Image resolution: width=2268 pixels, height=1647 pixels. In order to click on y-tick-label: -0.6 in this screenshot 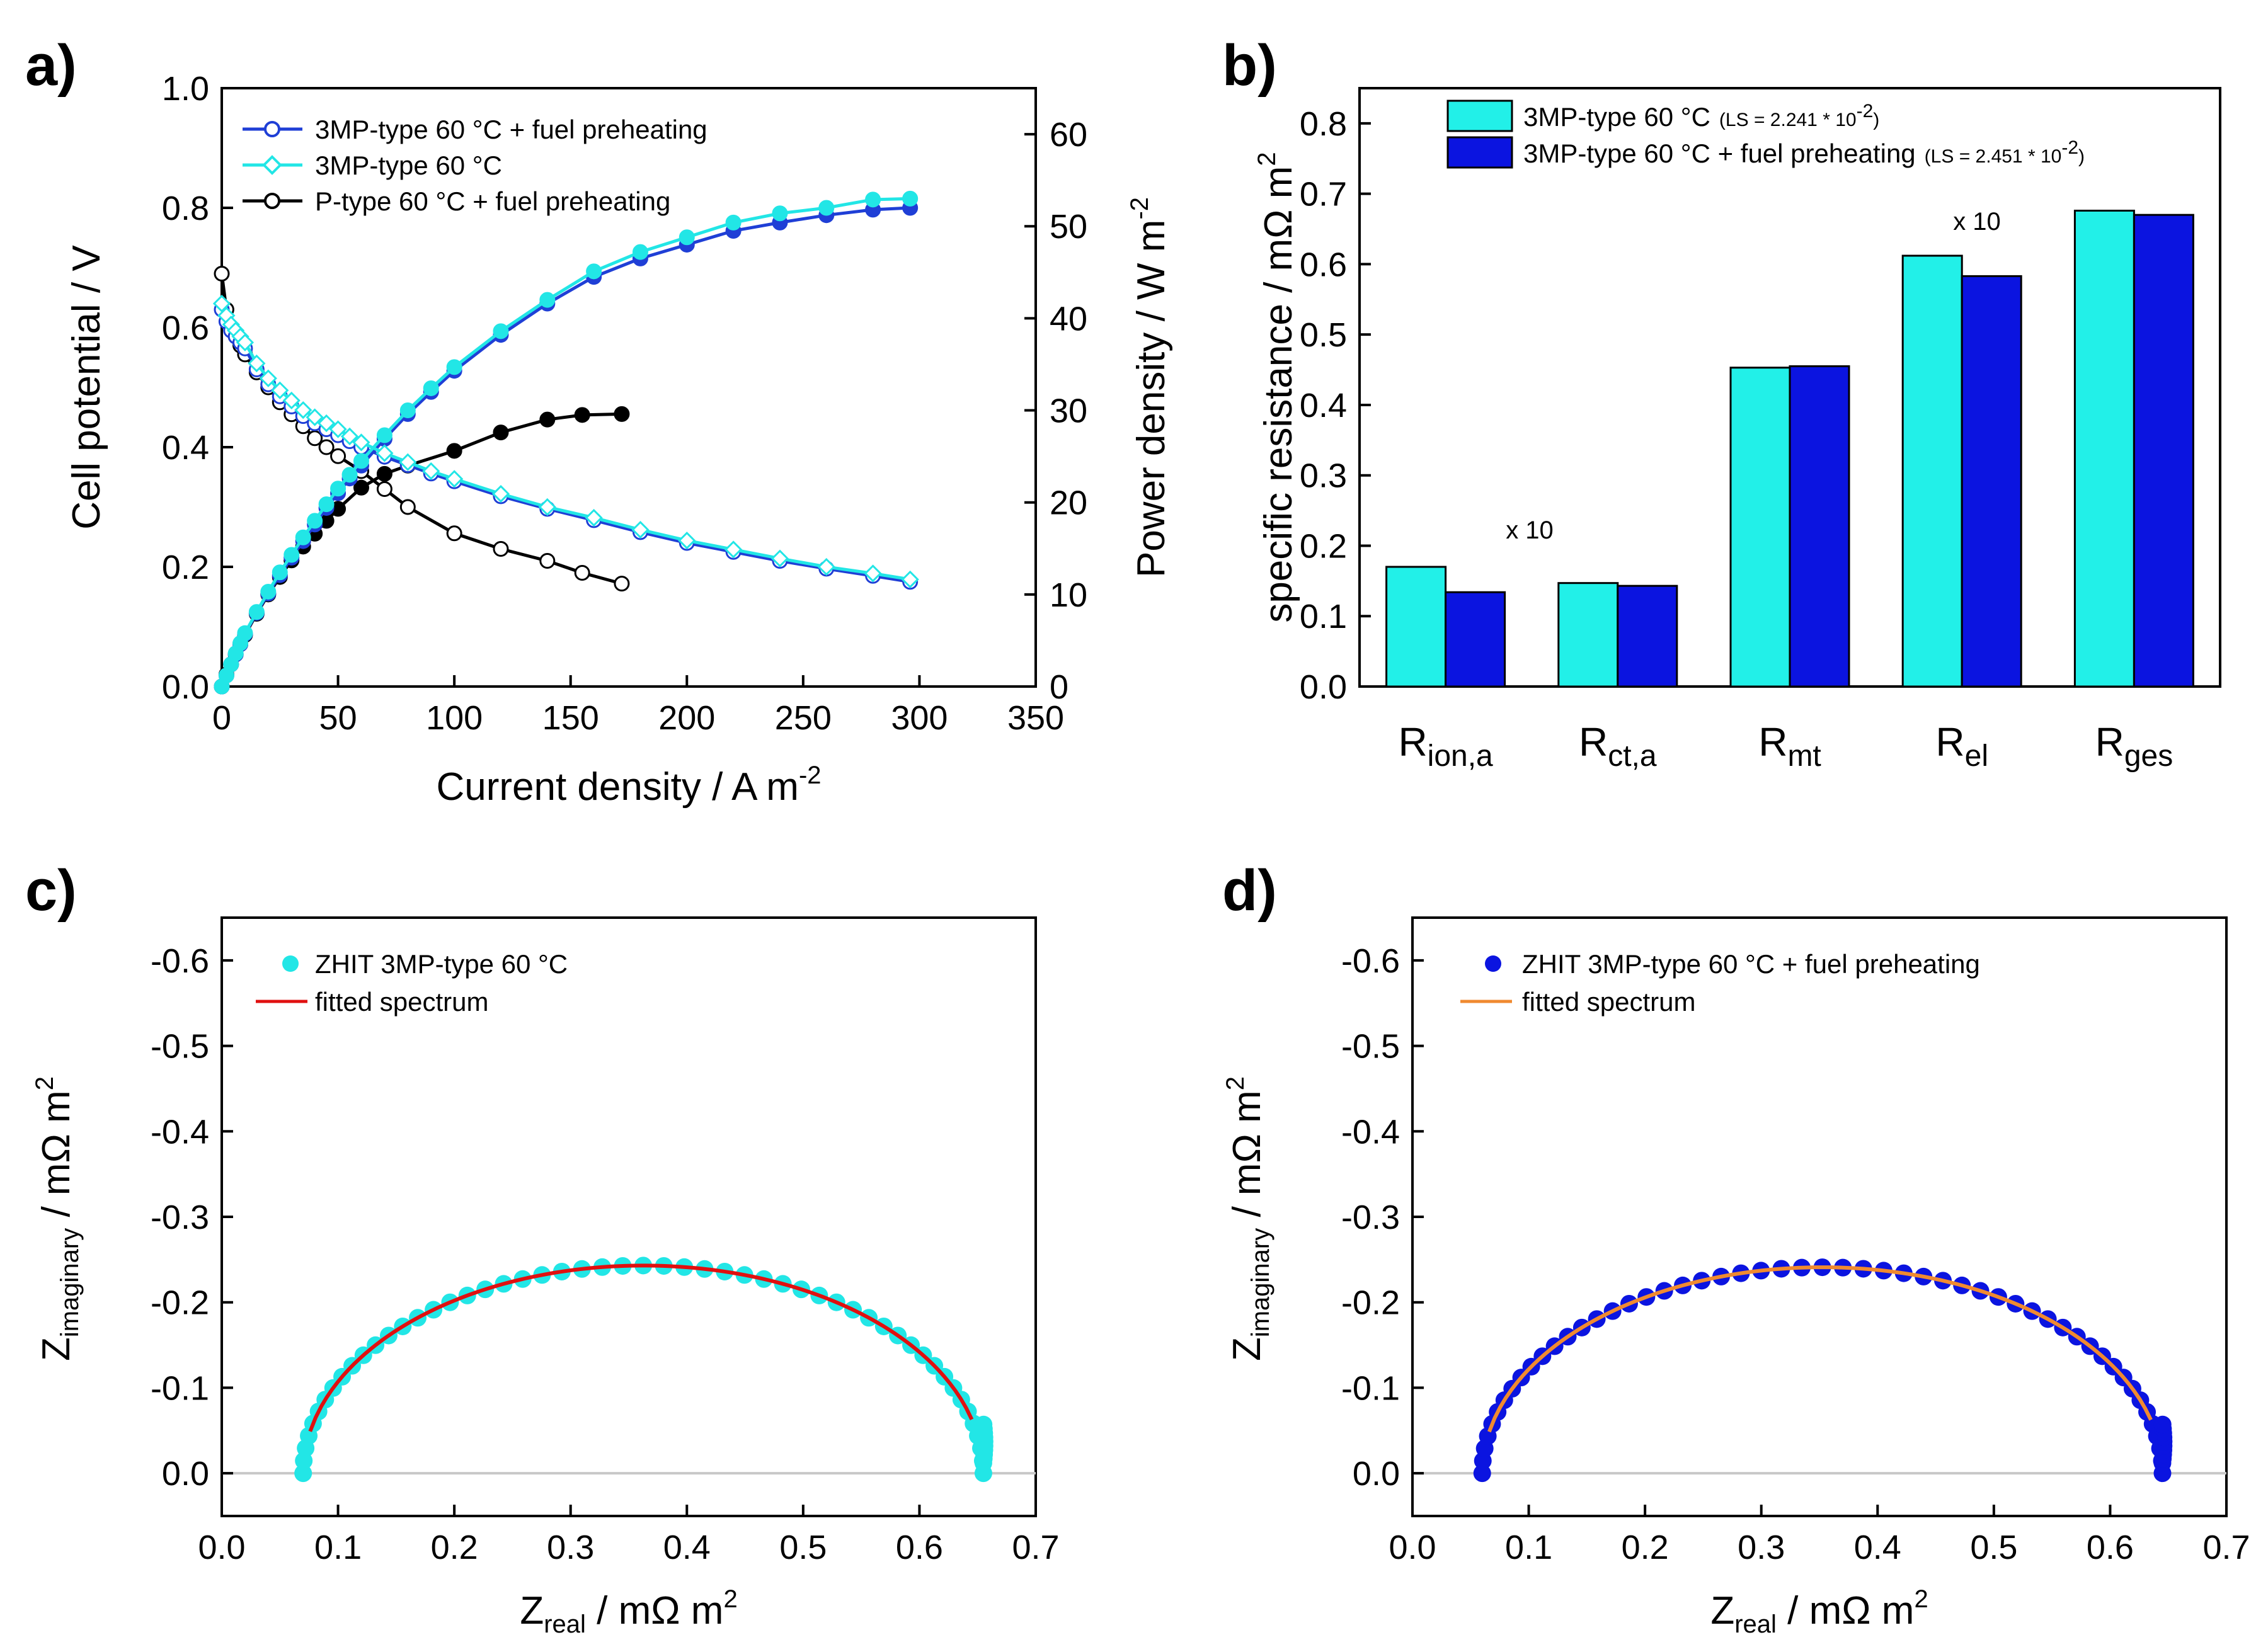, I will do `click(180, 961)`.